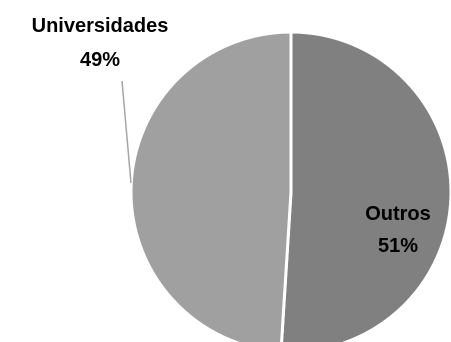 The height and width of the screenshot is (342, 451). What do you see at coordinates (126, 132) in the screenshot?
I see `leader-line-universidades` at bounding box center [126, 132].